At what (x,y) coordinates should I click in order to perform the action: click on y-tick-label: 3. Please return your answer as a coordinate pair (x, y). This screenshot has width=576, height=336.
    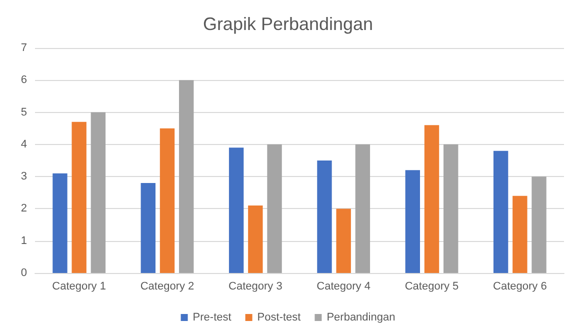
    Looking at the image, I should click on (23, 176).